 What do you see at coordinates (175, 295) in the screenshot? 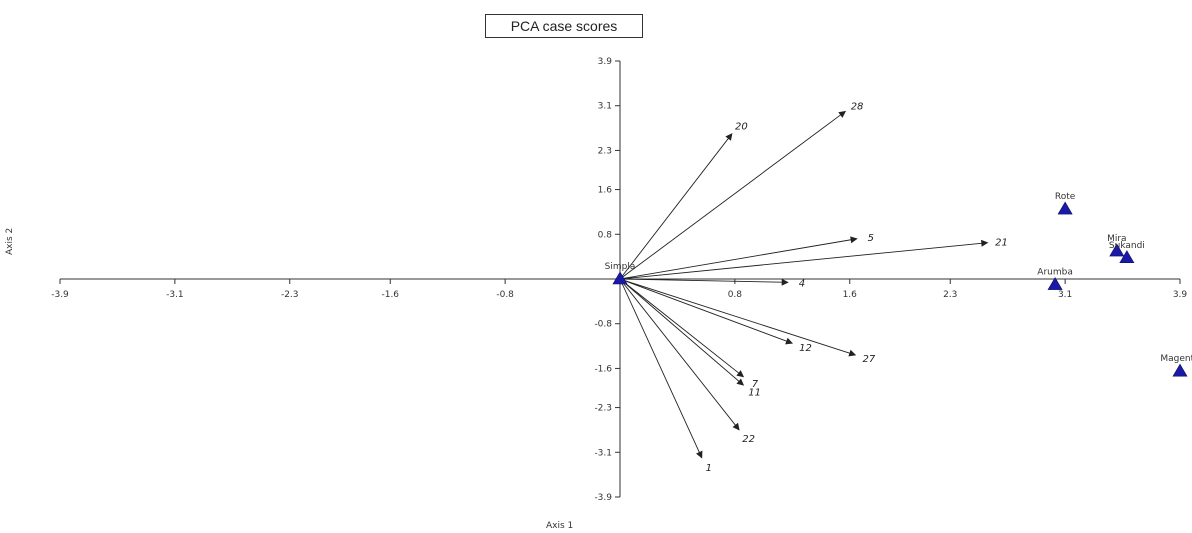
I see `x-tick-label: -3.1` at bounding box center [175, 295].